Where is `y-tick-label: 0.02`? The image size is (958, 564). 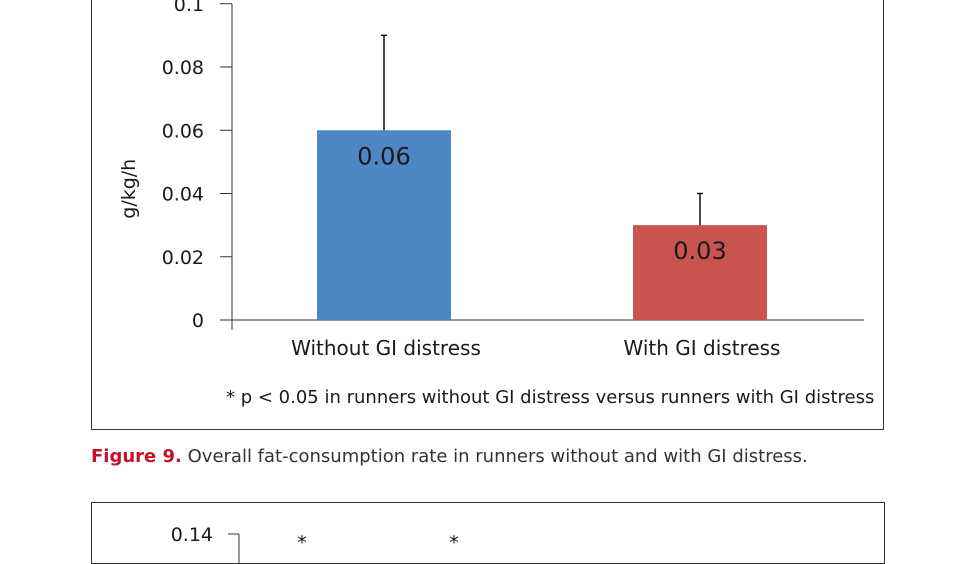
y-tick-label: 0.02 is located at coordinates (183, 258).